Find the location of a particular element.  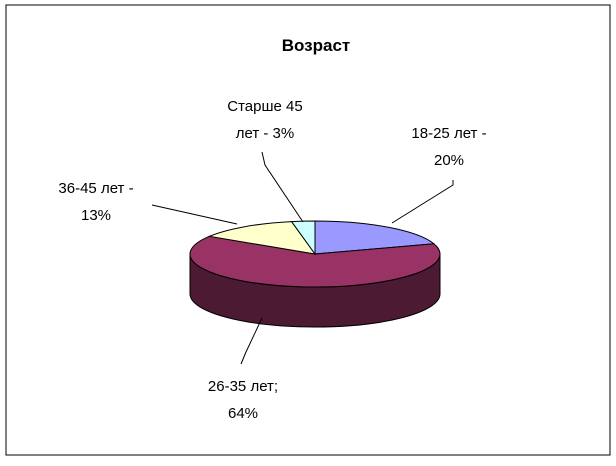

label-line: 13% is located at coordinates (96, 215).